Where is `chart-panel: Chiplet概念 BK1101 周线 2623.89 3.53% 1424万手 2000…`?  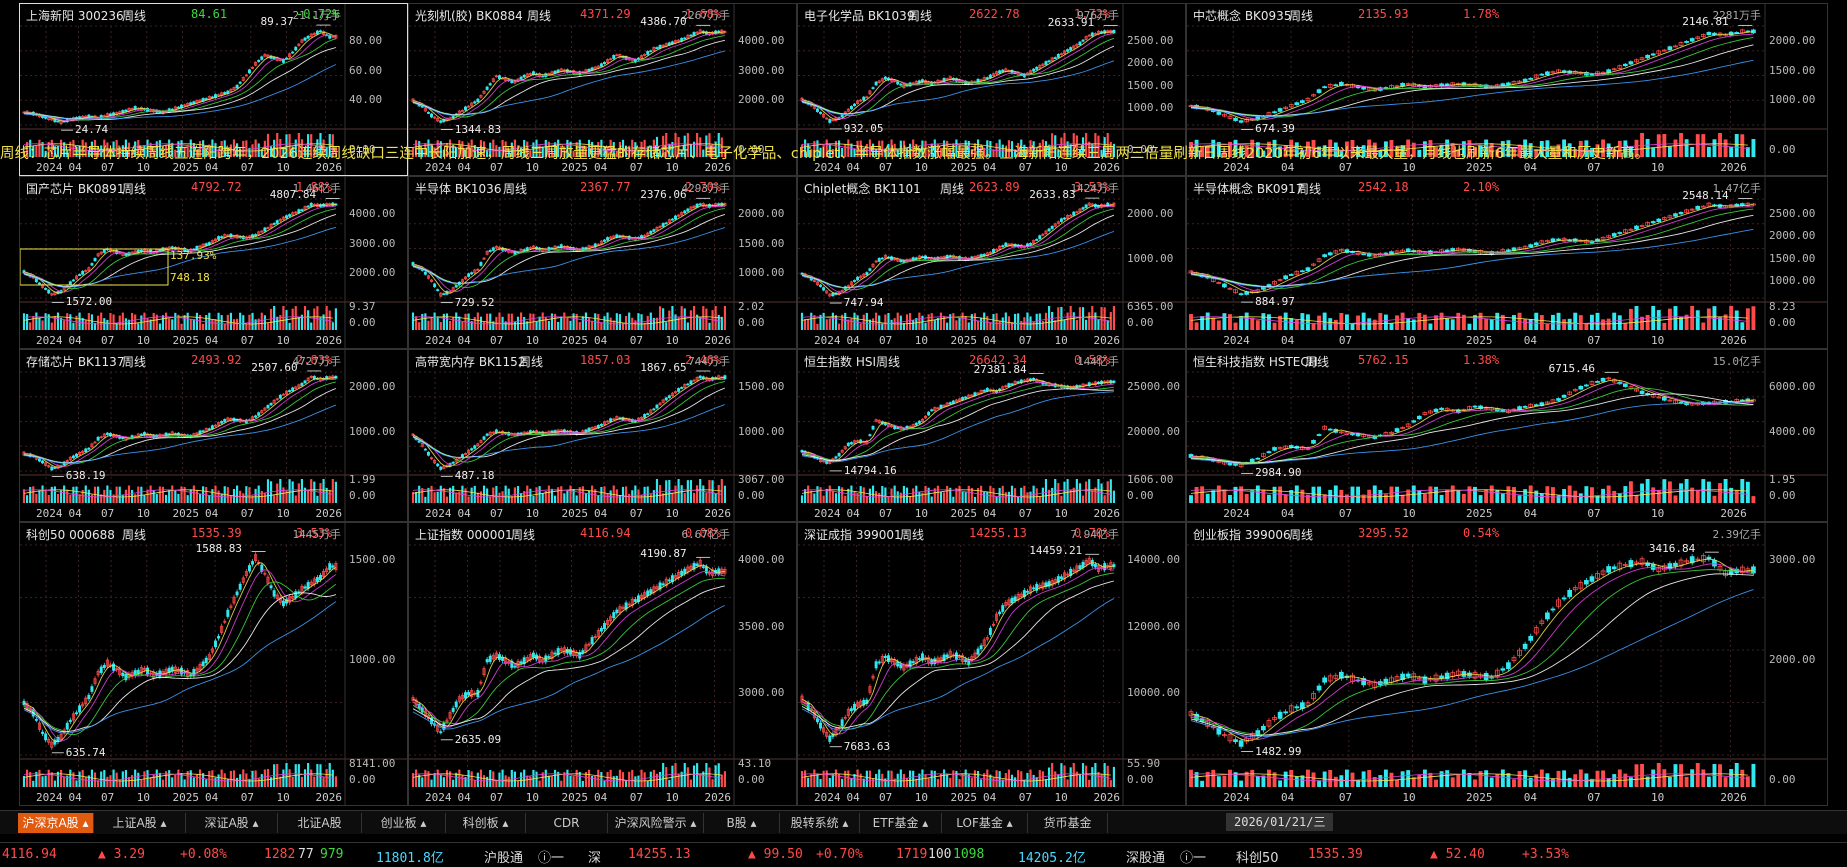 chart-panel: Chiplet概念 BK1101 周线 2623.89 3.53% 1424万手 2000… is located at coordinates (991, 262).